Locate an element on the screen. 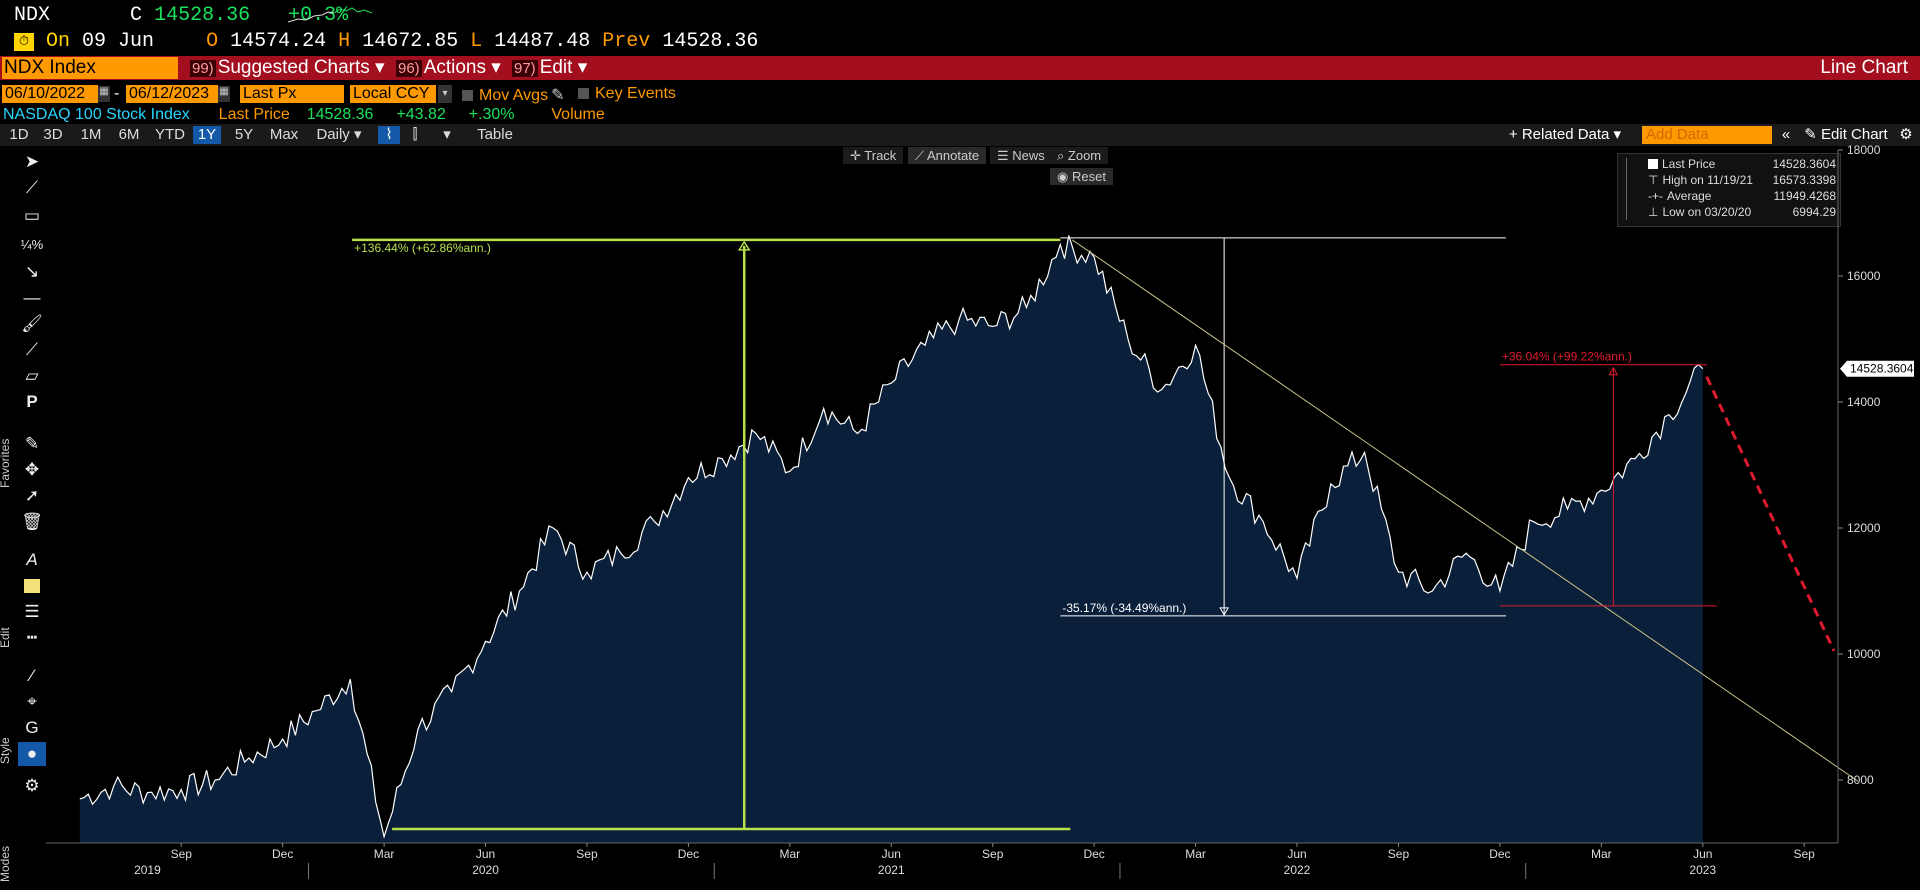 This screenshot has height=890, width=1920. y-tick-label-12000: 12000 is located at coordinates (1864, 528).